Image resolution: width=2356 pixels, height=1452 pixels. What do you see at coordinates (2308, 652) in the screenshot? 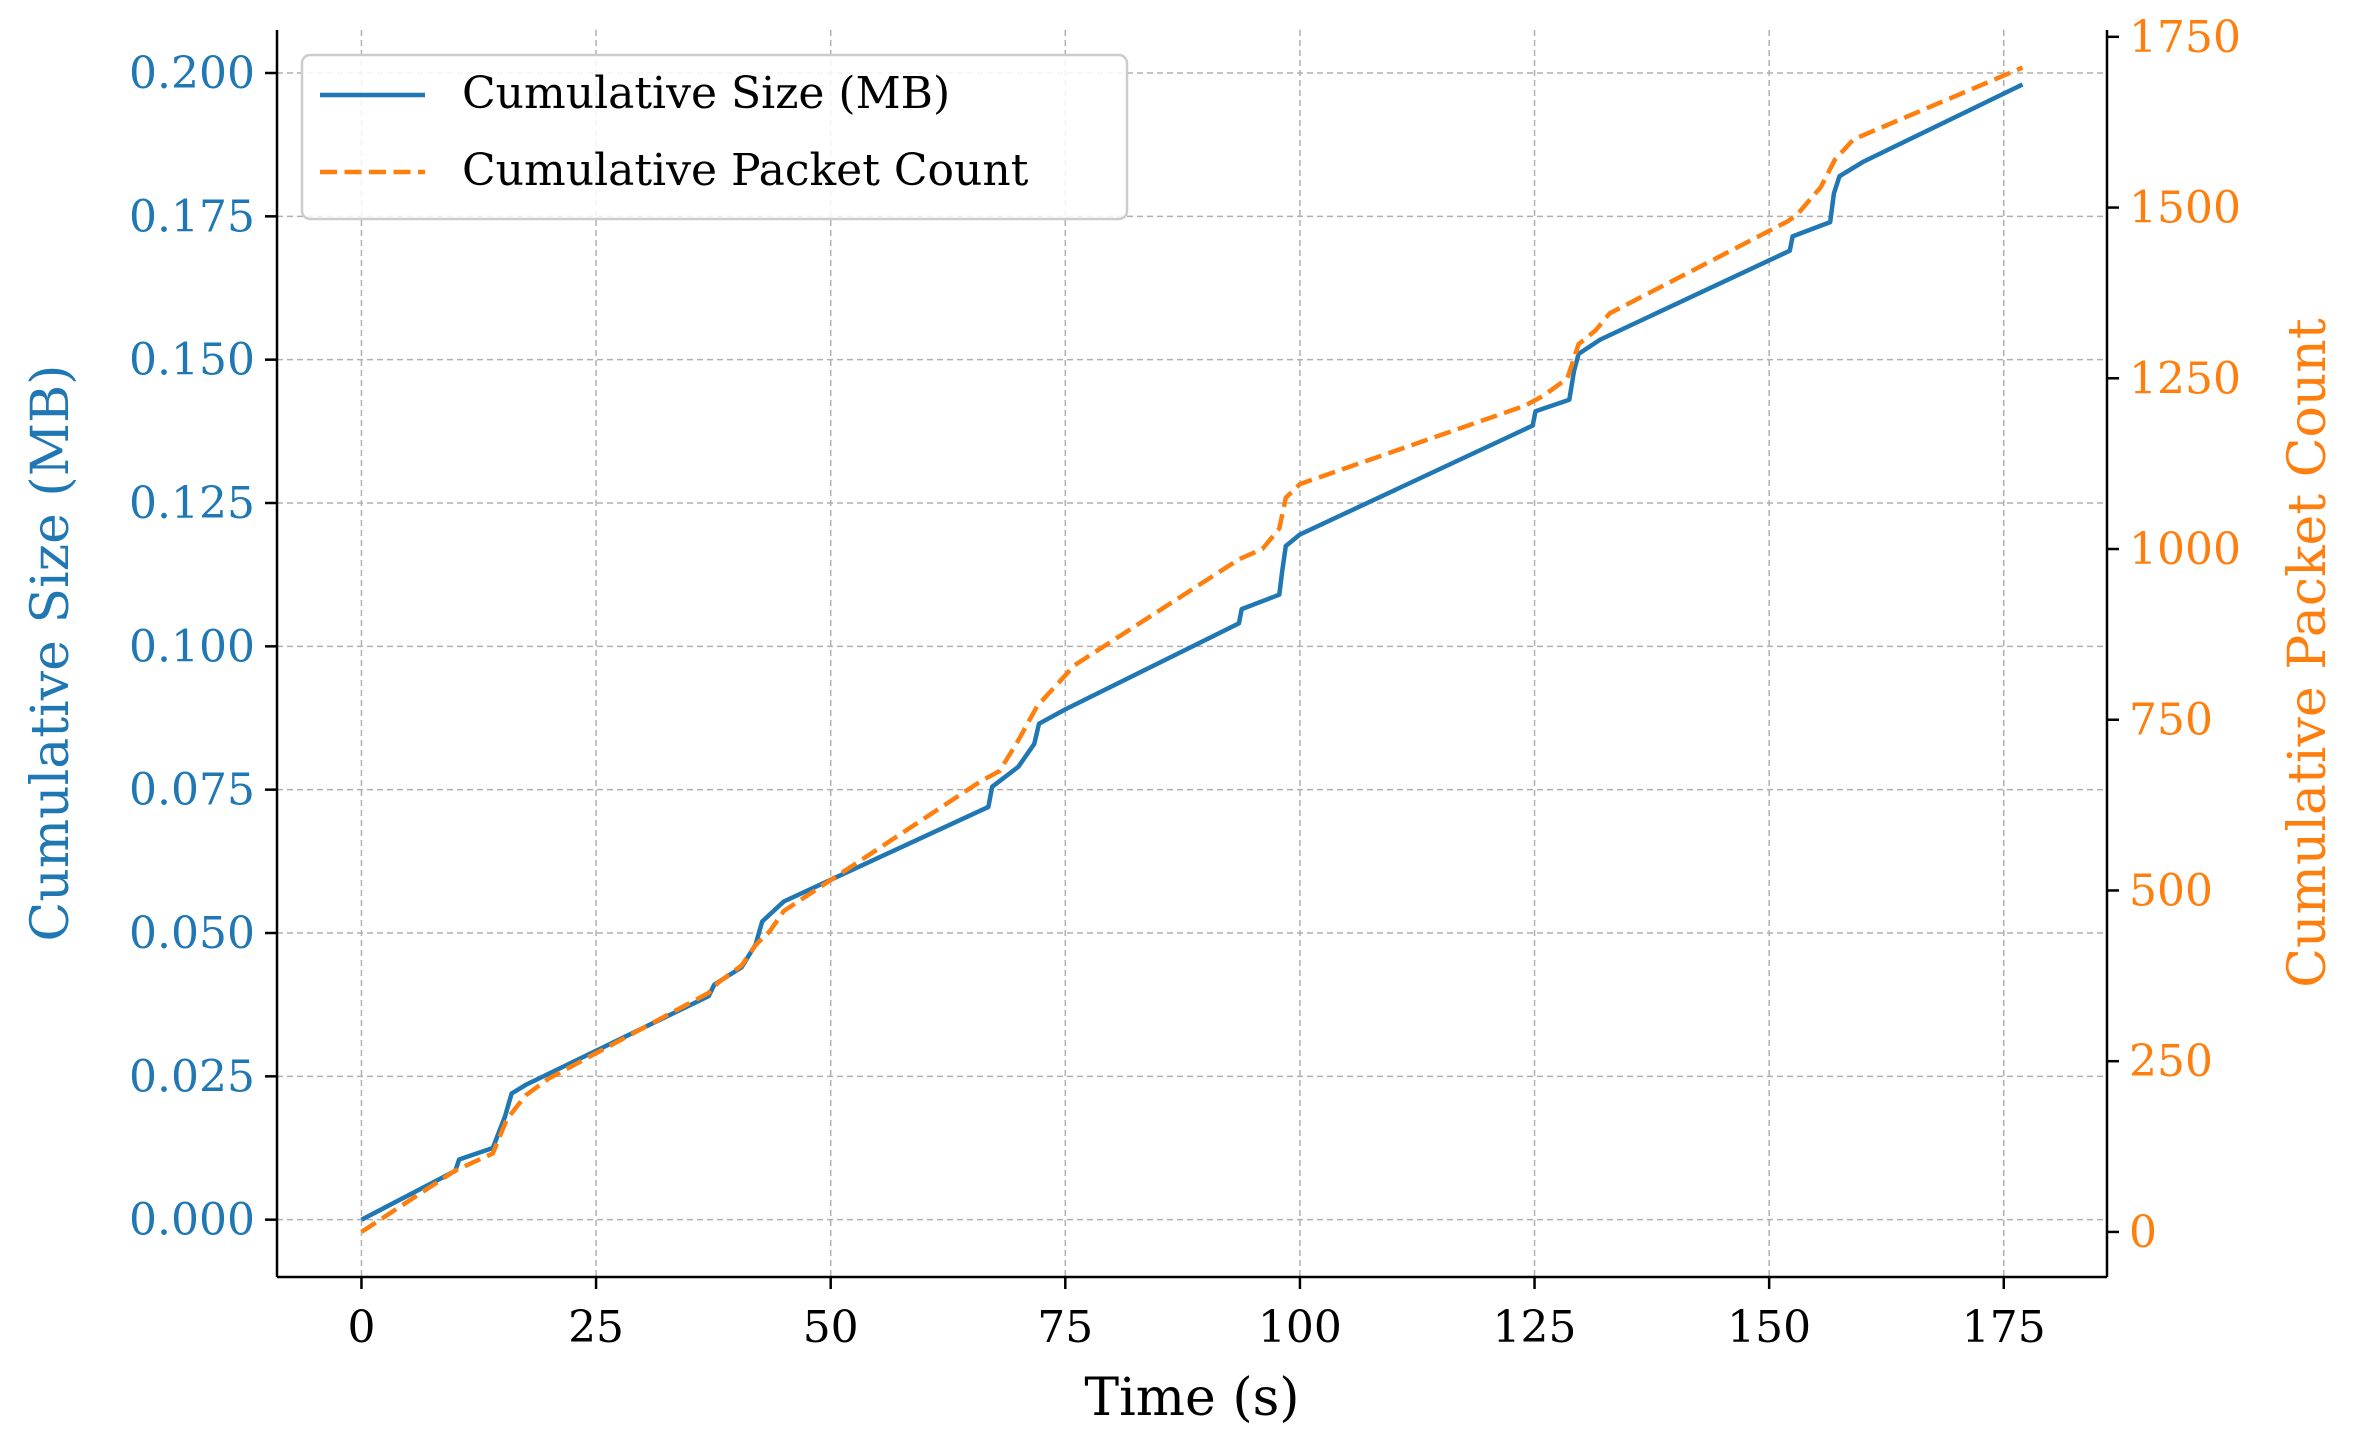
I see `y-right-axis-label: Cumulative Packet Count` at bounding box center [2308, 652].